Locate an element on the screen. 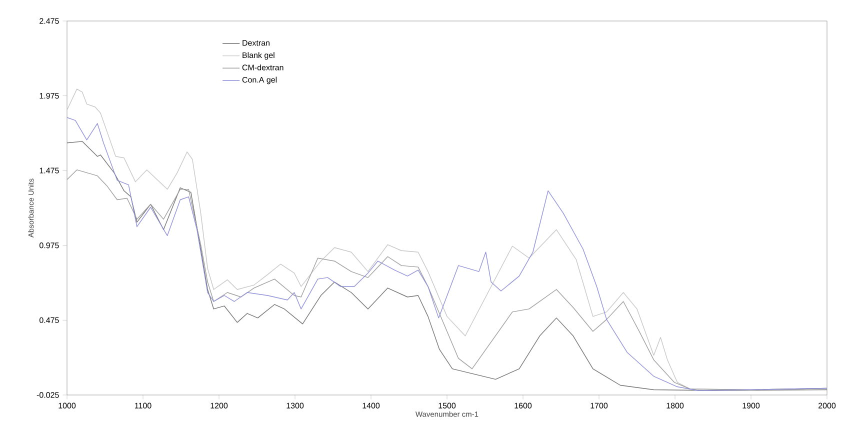 The width and height of the screenshot is (842, 438). y-tick-label: 2.475 is located at coordinates (49, 21).